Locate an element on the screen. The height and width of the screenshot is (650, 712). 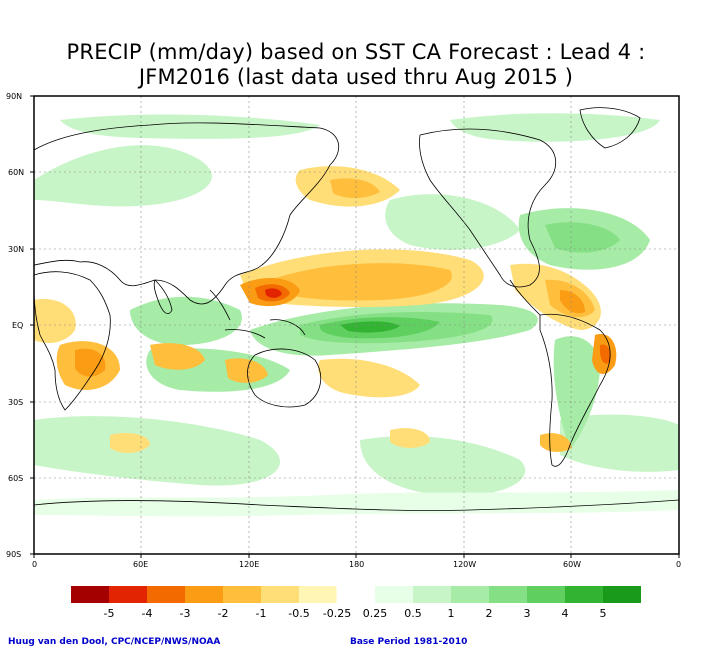
legend-tick-label: -0.25 is located at coordinates (337, 613).